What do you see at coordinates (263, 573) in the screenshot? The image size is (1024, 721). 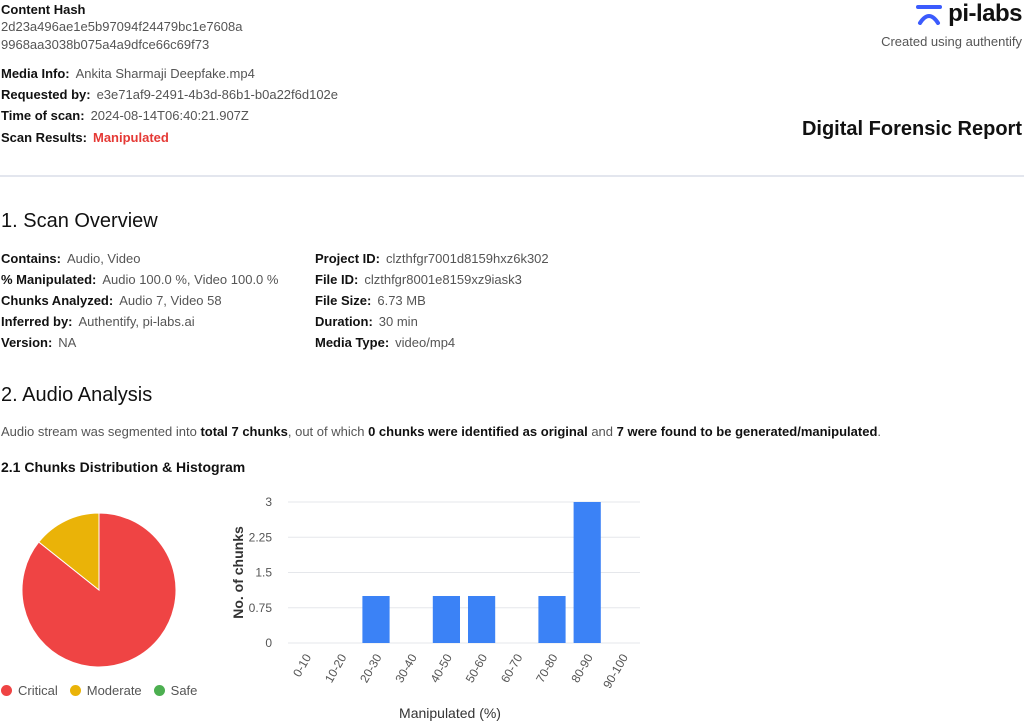 I see `y-tick-label: 1.5` at bounding box center [263, 573].